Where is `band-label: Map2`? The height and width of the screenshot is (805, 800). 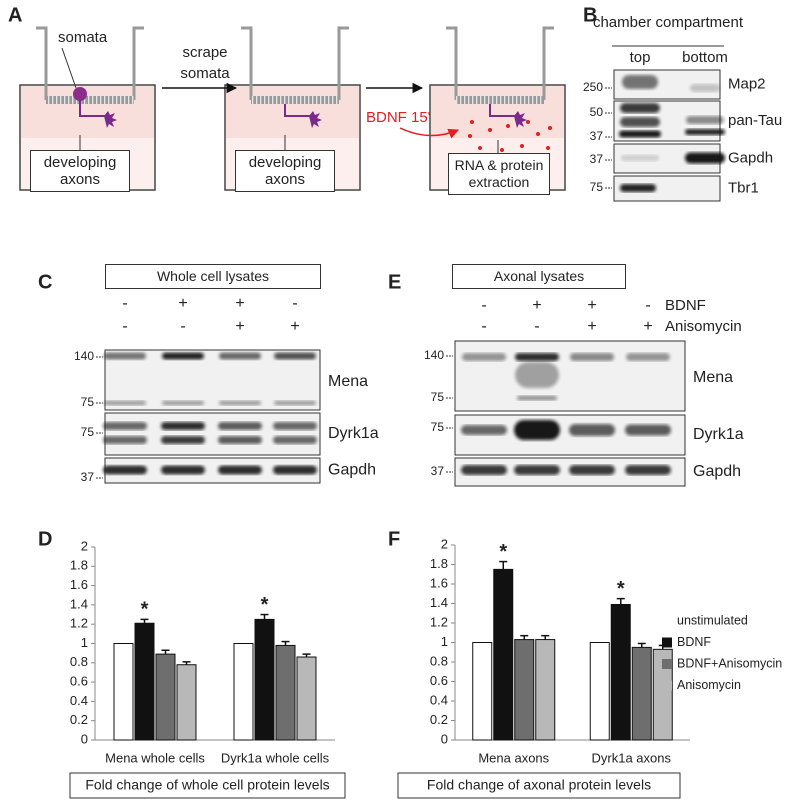 band-label: Map2 is located at coordinates (747, 83).